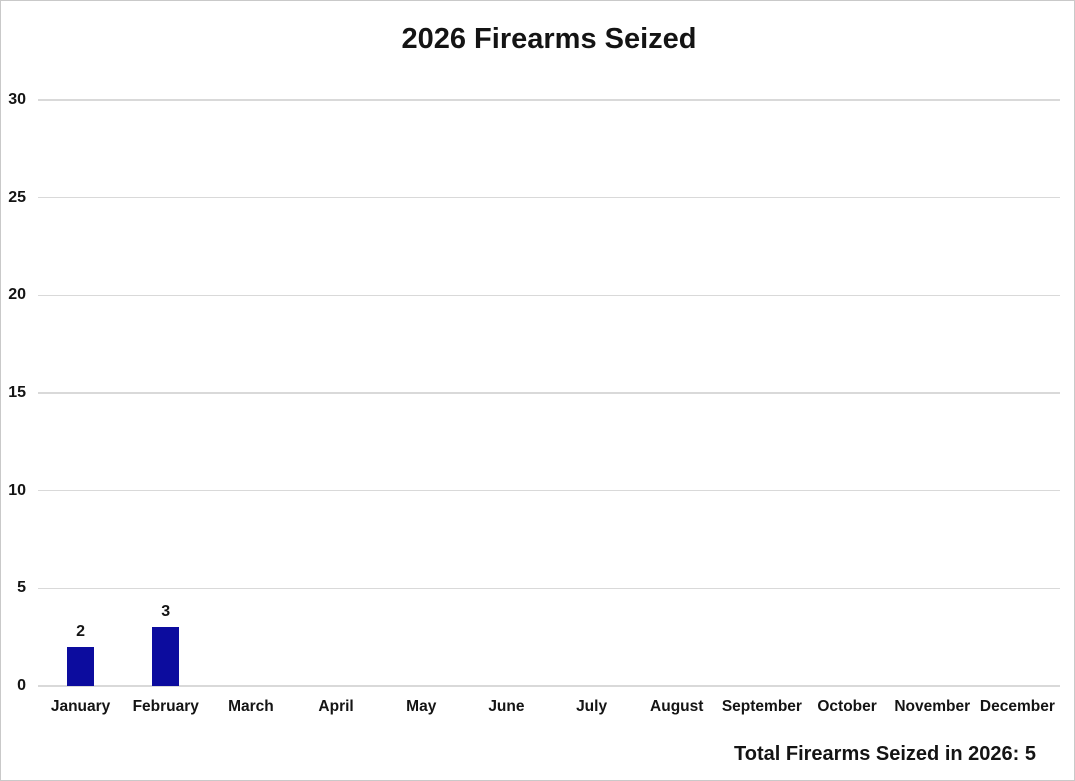 The image size is (1075, 781). Describe the element at coordinates (81, 666) in the screenshot. I see `bar-january` at that location.